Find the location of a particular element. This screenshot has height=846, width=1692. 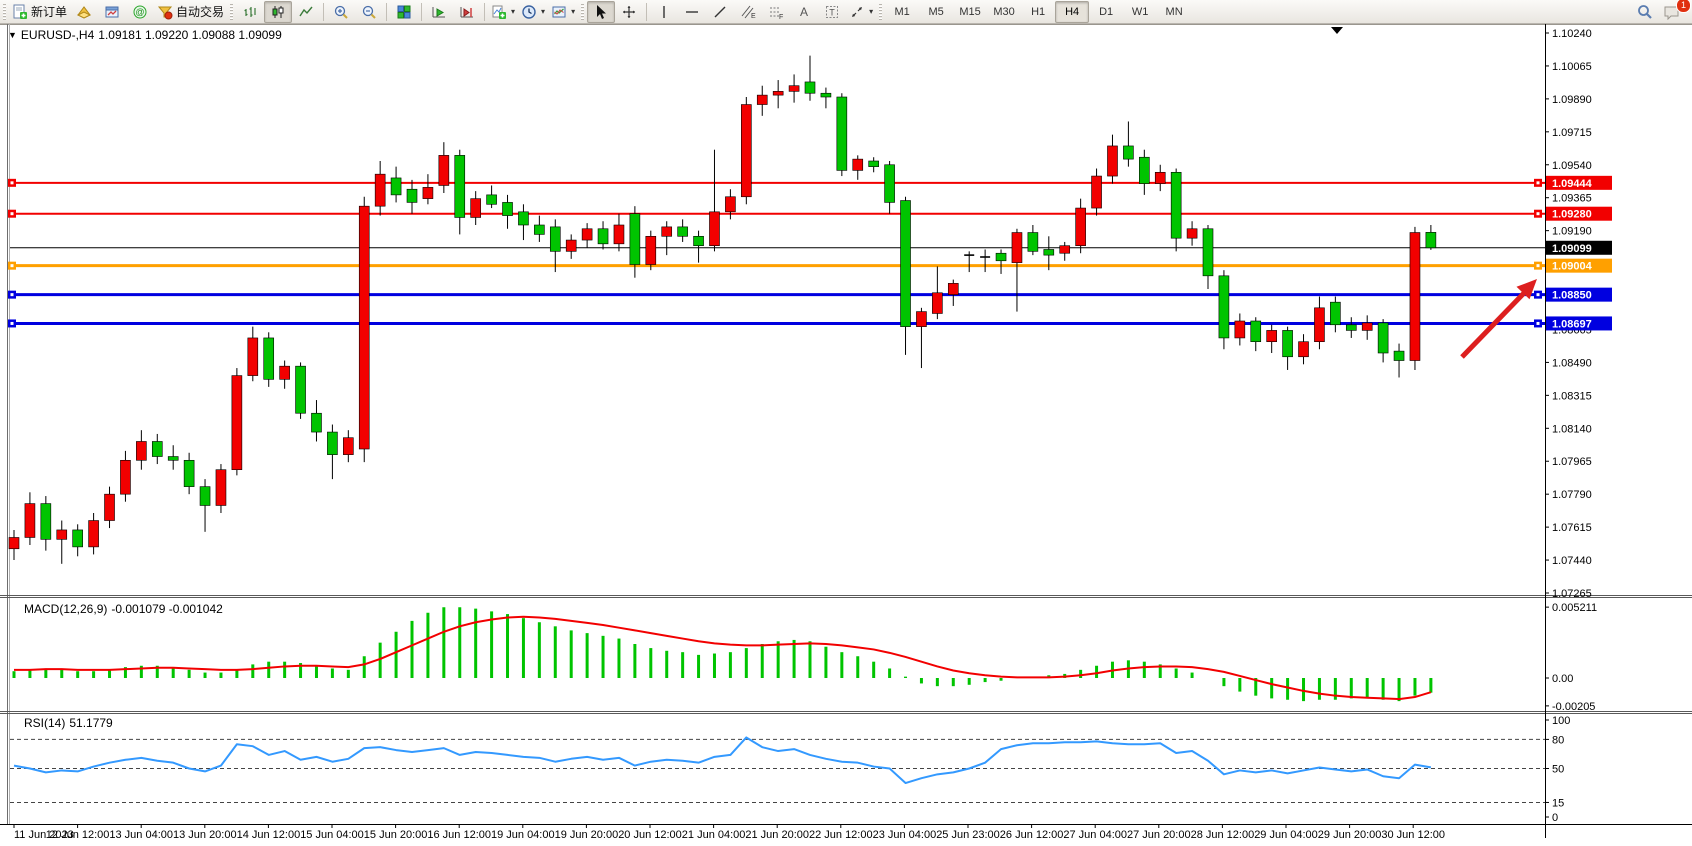

macd-name: MACD(12,26,9) is located at coordinates (66, 609).